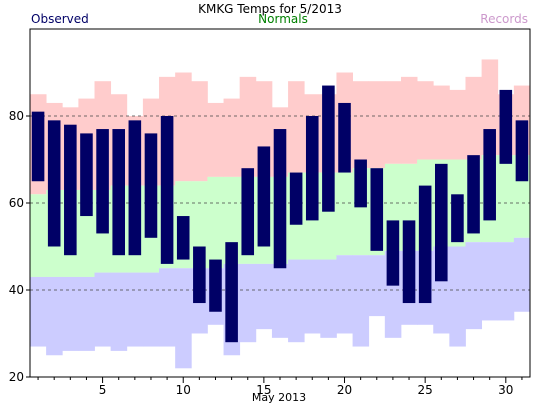 This screenshot has width=540, height=406. What do you see at coordinates (16, 116) in the screenshot?
I see `y-tick-label: 80` at bounding box center [16, 116].